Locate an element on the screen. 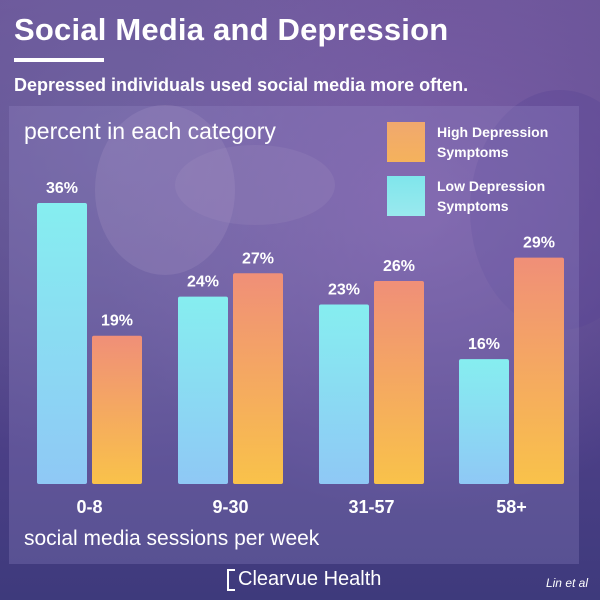  data-label-low-31-57: 23% is located at coordinates (344, 289).